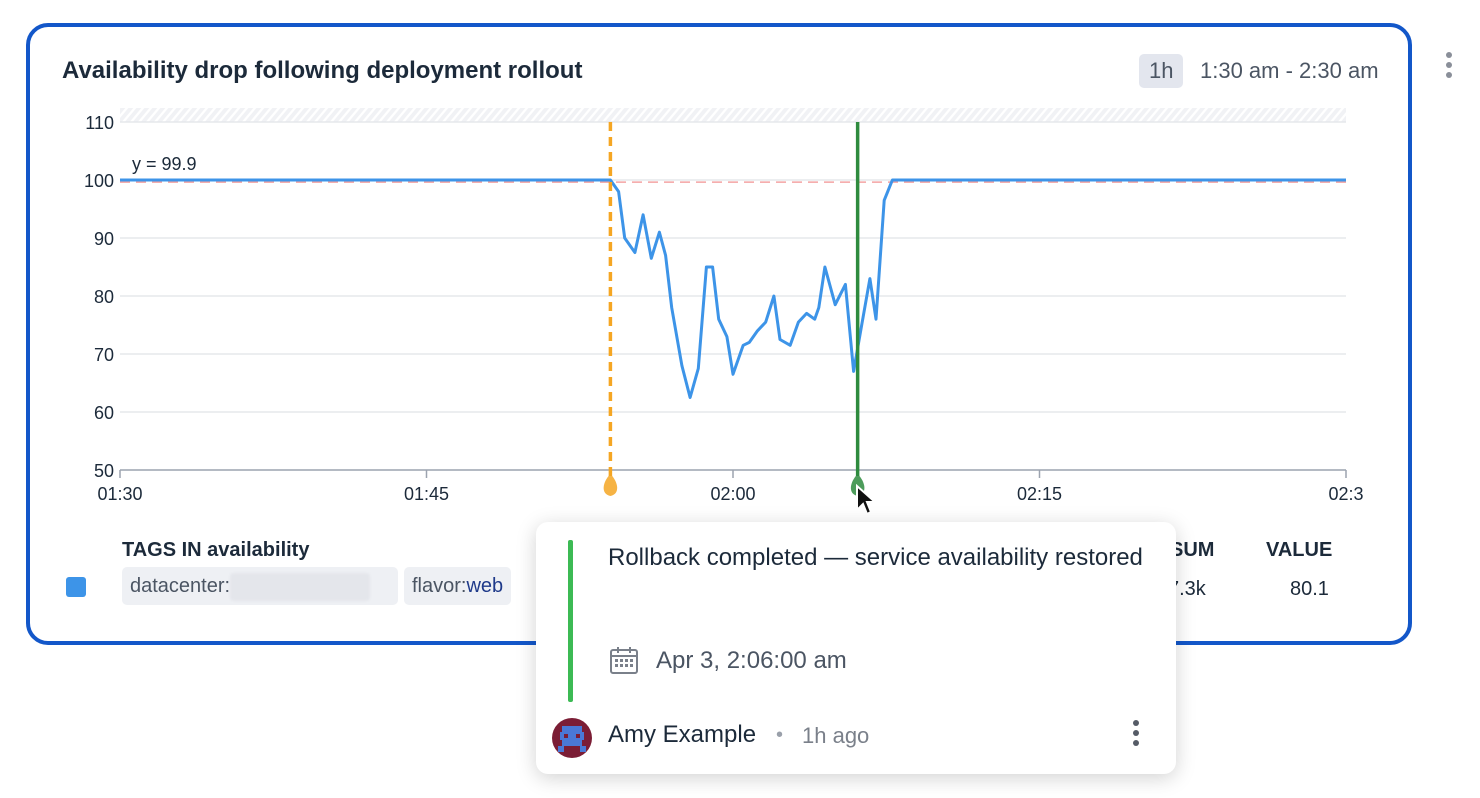  Describe the element at coordinates (99, 123) in the screenshot. I see `y-tick-label: 110` at that location.